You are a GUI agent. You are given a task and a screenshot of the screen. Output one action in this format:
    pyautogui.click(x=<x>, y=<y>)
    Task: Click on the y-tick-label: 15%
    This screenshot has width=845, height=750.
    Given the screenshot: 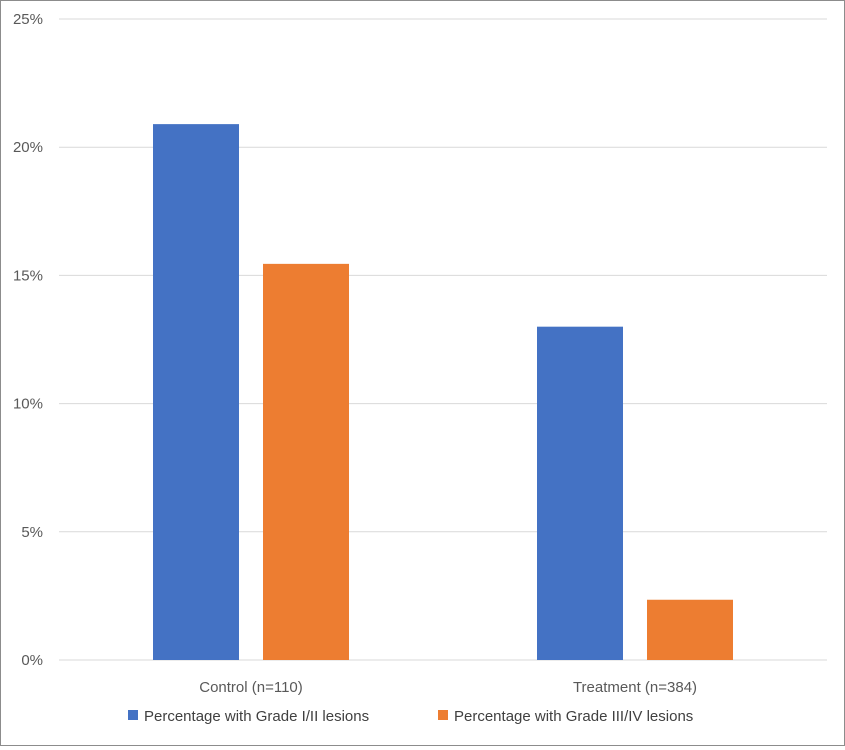 What is the action you would take?
    pyautogui.click(x=28, y=275)
    